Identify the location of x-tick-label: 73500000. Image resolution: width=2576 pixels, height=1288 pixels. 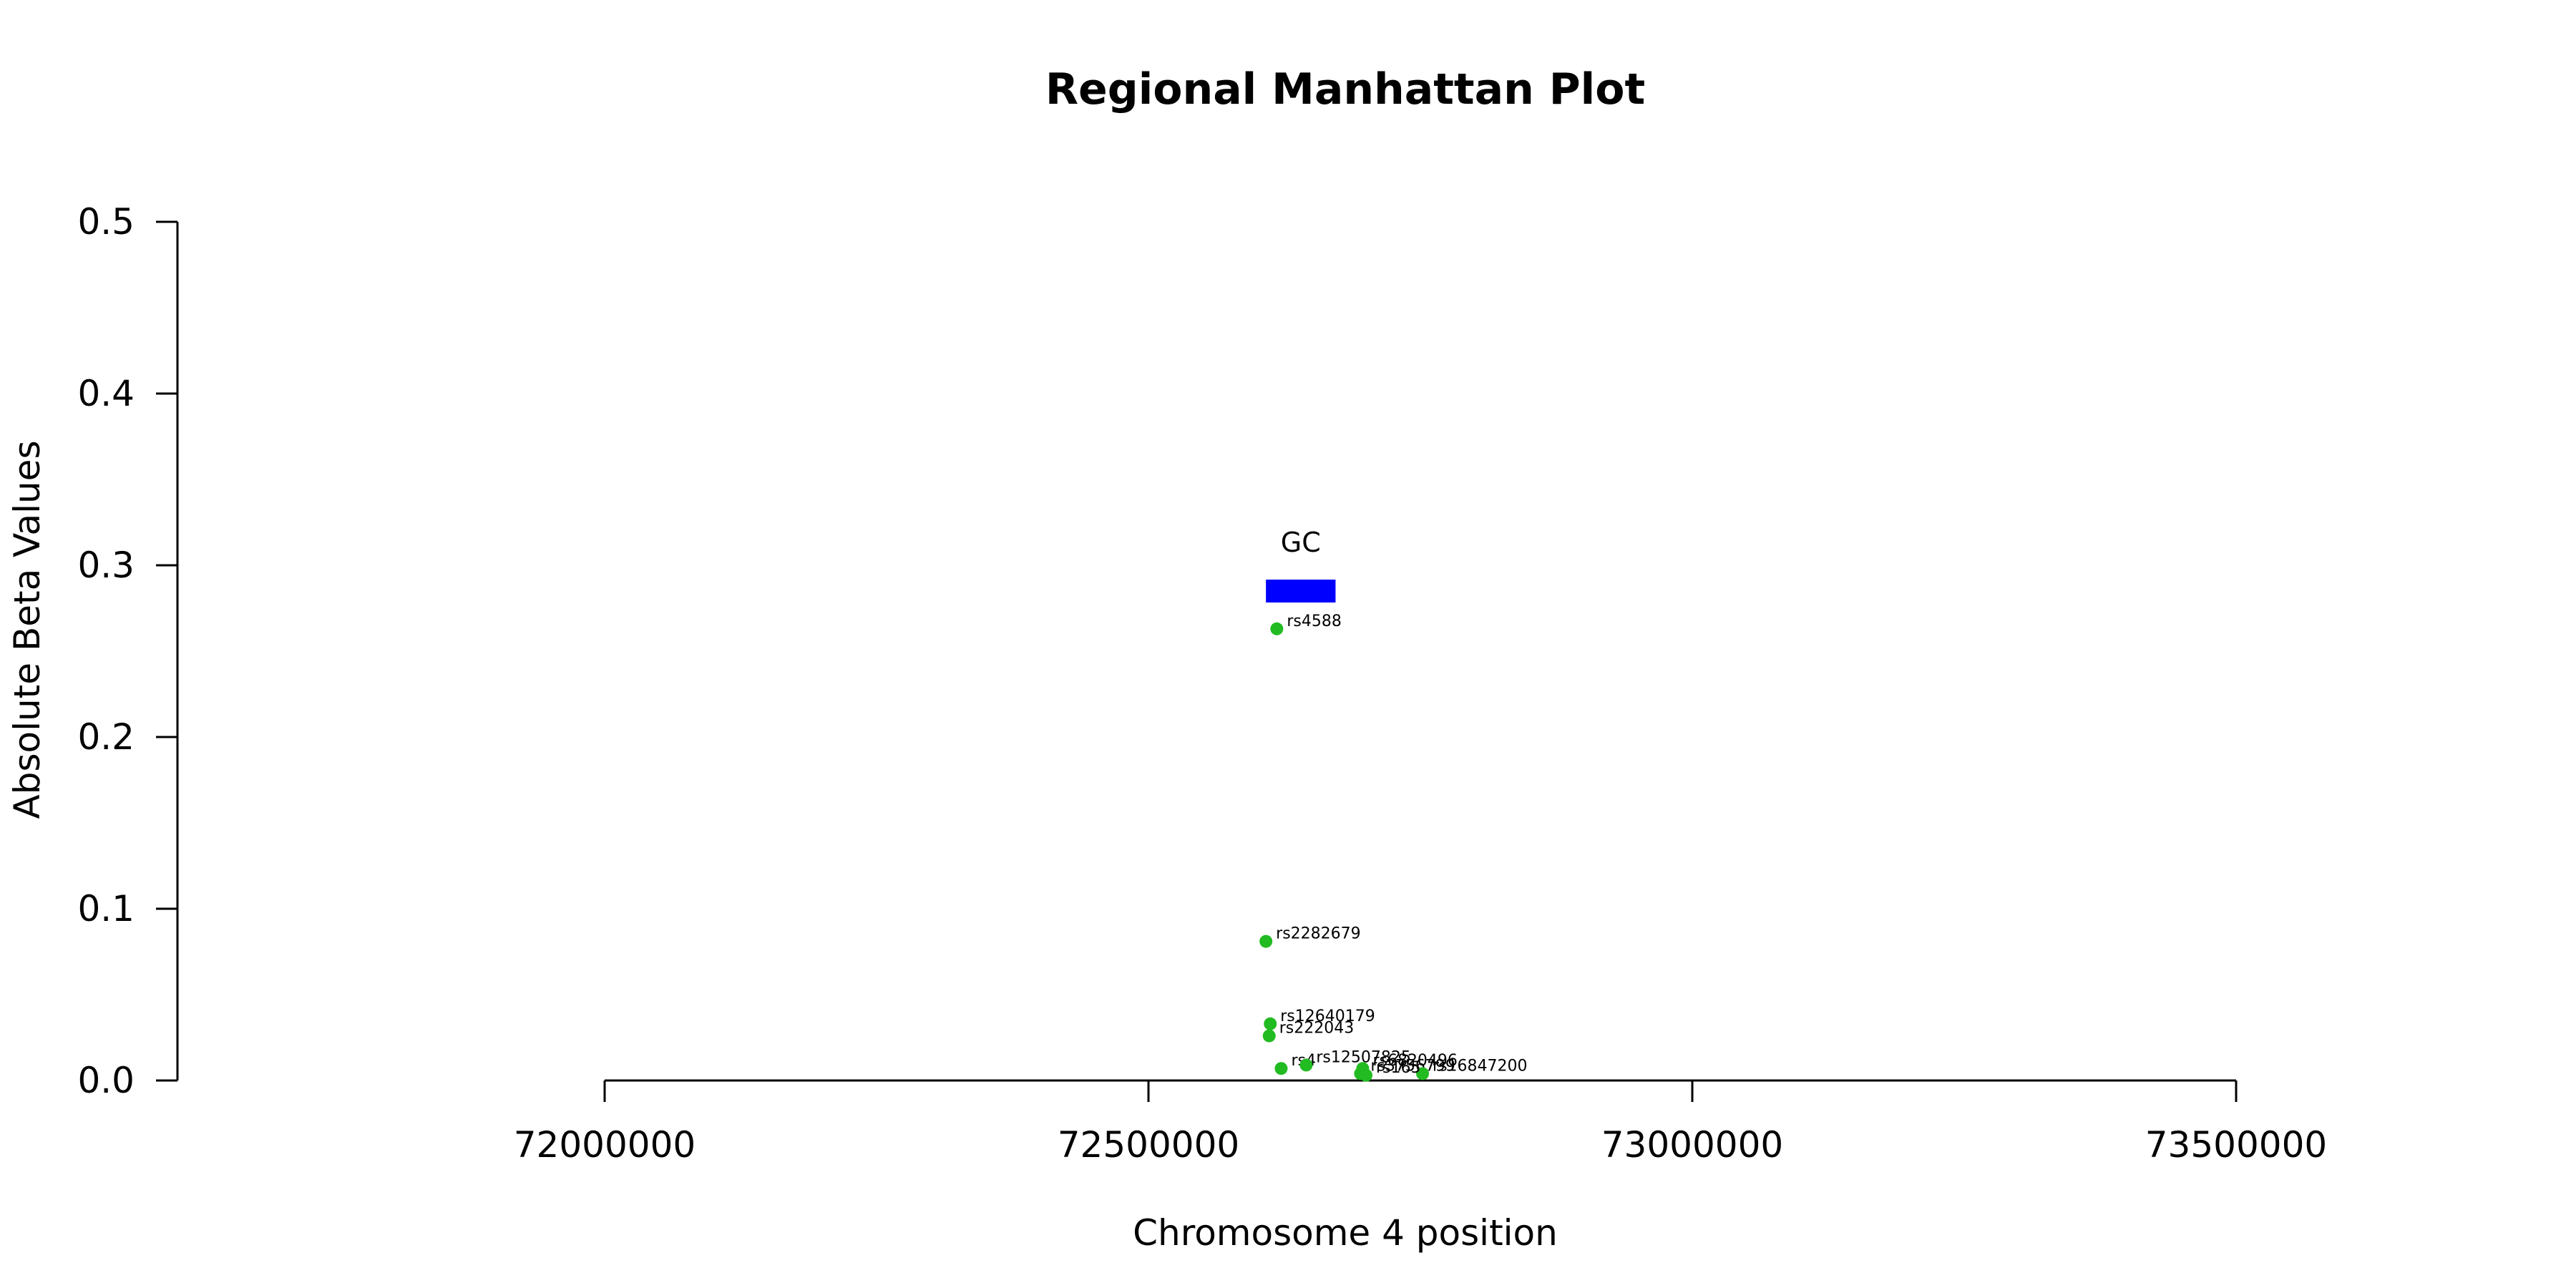
(2236, 1145).